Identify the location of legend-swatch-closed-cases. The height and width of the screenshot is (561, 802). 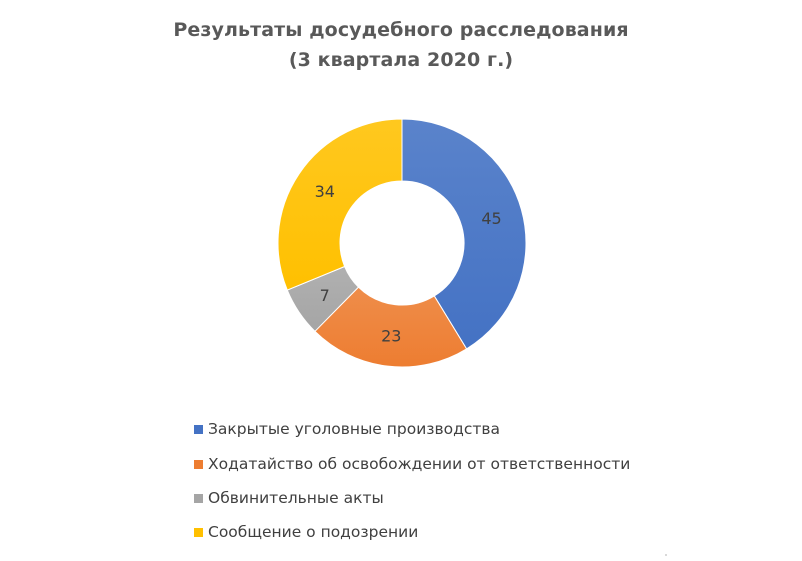
(198, 429).